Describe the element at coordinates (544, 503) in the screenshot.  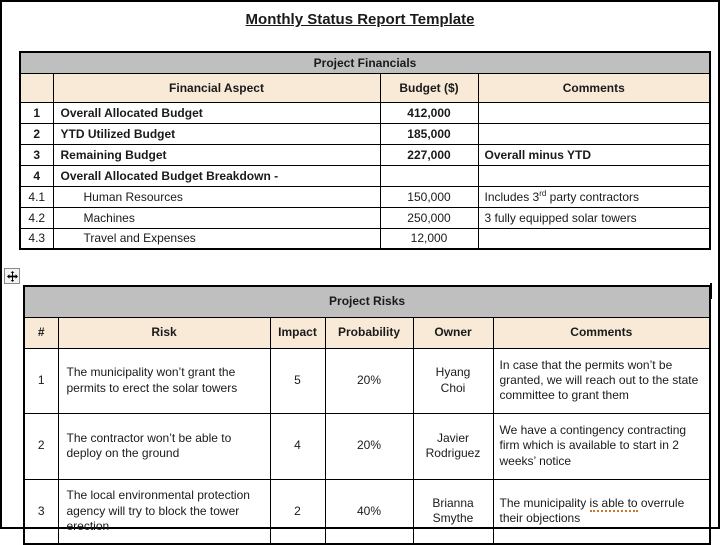
I see `comment-text: The municipality` at that location.